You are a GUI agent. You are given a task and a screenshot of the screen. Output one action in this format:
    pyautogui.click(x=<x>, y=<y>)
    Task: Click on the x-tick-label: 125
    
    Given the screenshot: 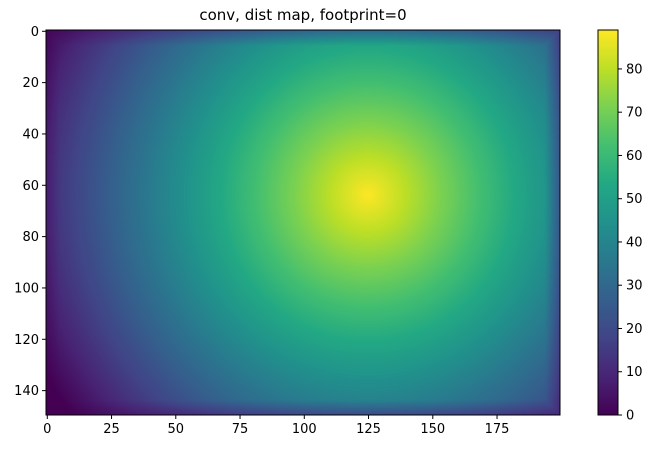 What is the action you would take?
    pyautogui.click(x=368, y=429)
    